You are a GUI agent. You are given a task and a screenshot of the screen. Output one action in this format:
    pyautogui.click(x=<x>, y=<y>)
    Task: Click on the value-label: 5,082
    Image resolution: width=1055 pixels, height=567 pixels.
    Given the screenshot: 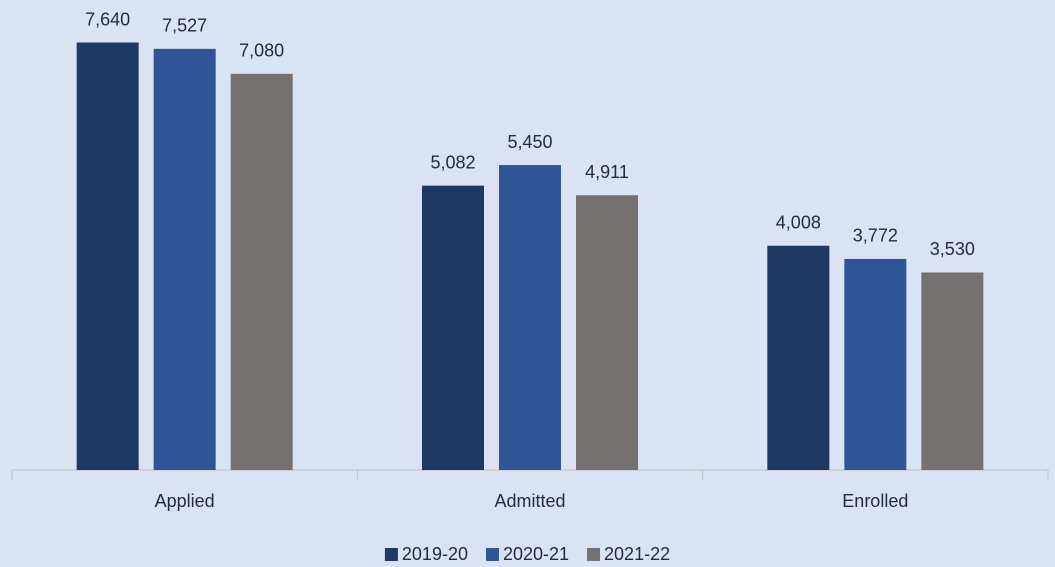 What is the action you would take?
    pyautogui.click(x=452, y=162)
    